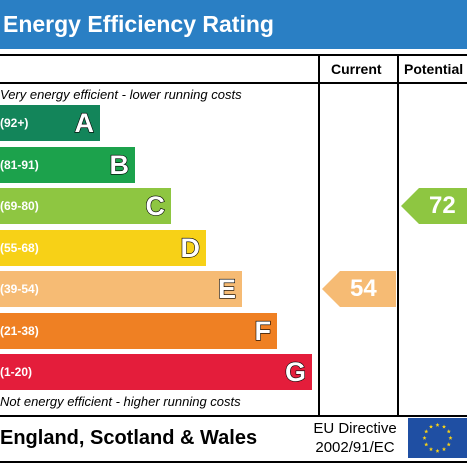 Image resolution: width=467 pixels, height=467 pixels. I want to click on band-b: (81-91) B, so click(67, 165).